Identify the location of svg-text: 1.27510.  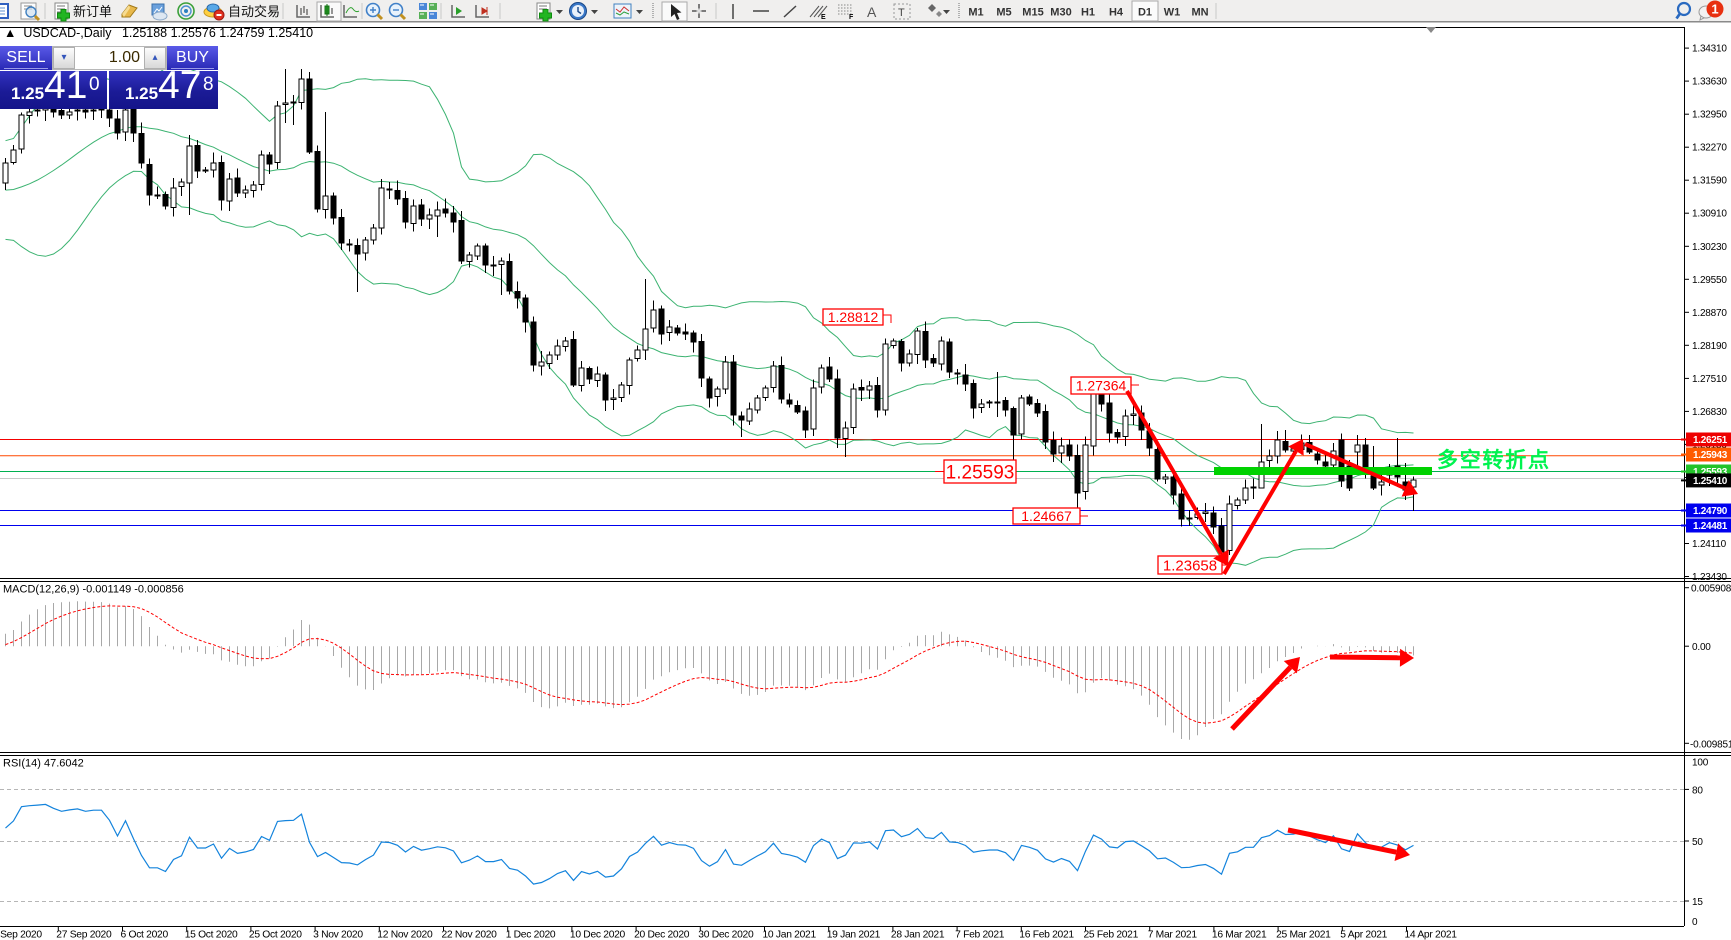
(1709, 379).